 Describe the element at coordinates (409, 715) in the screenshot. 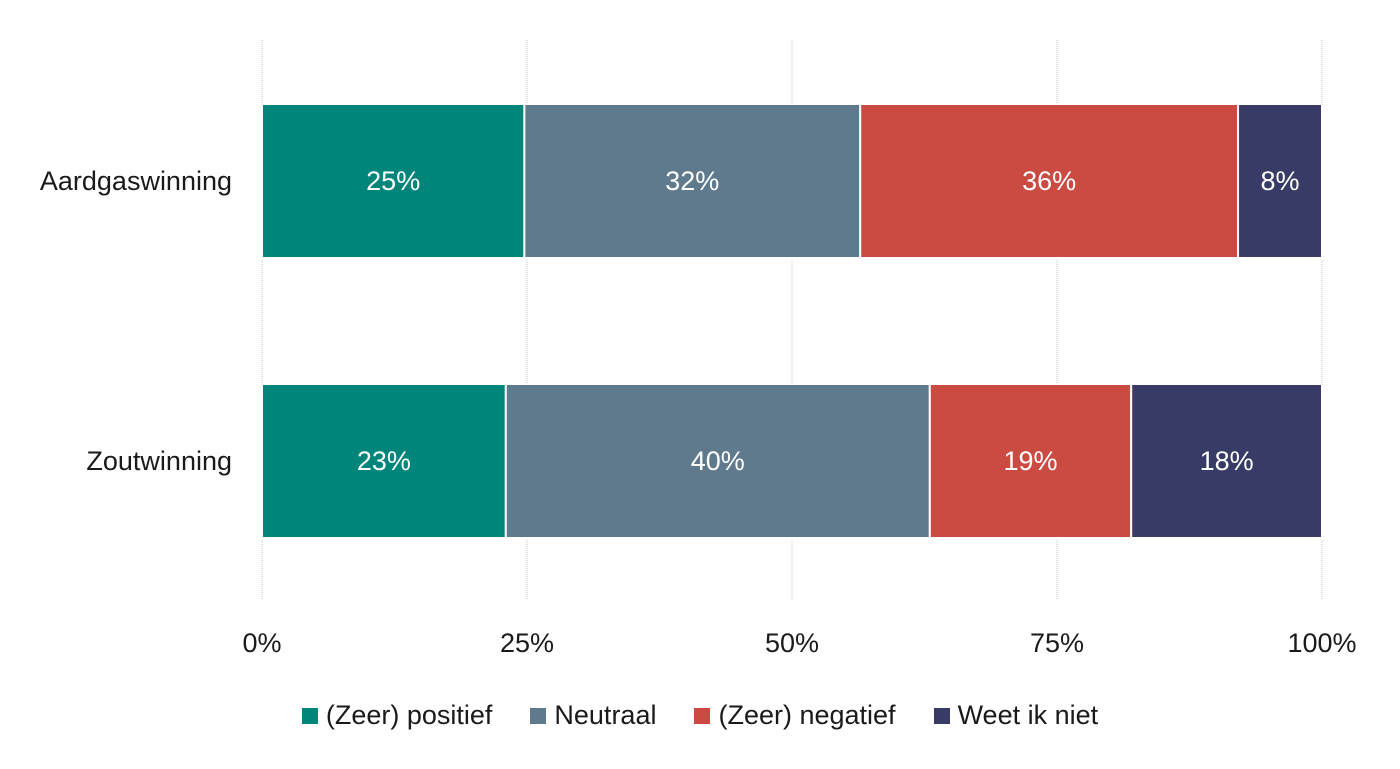

I see `legend-label: (Zeer) positief` at that location.